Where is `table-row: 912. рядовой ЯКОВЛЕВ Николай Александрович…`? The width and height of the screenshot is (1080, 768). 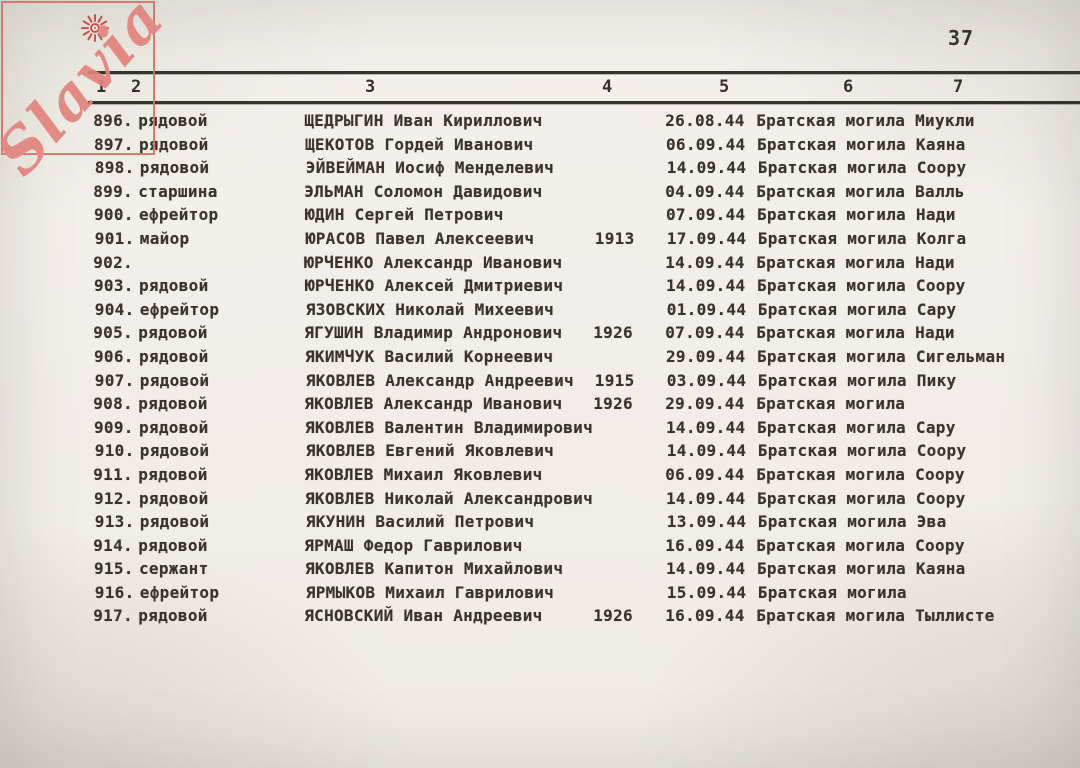 table-row: 912. рядовой ЯКОВЛЕВ Николай Александрович… is located at coordinates (540, 499).